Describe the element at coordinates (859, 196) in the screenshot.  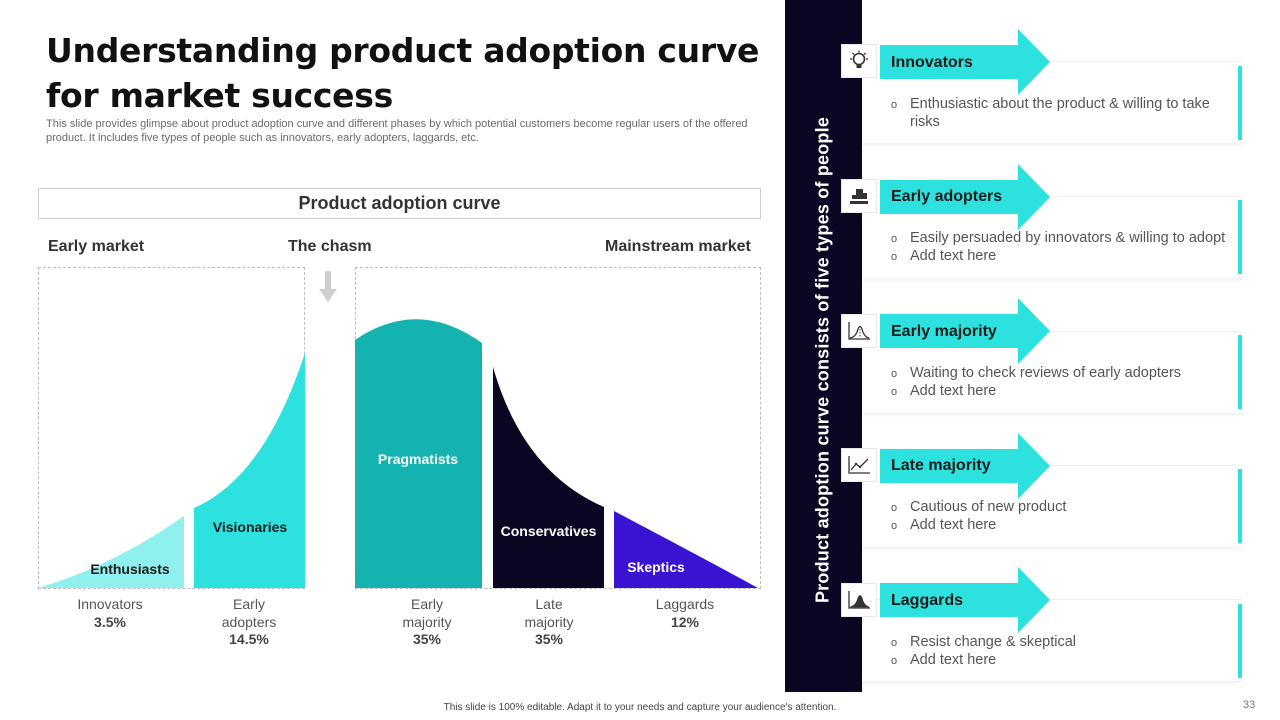
I see `podium-icon` at that location.